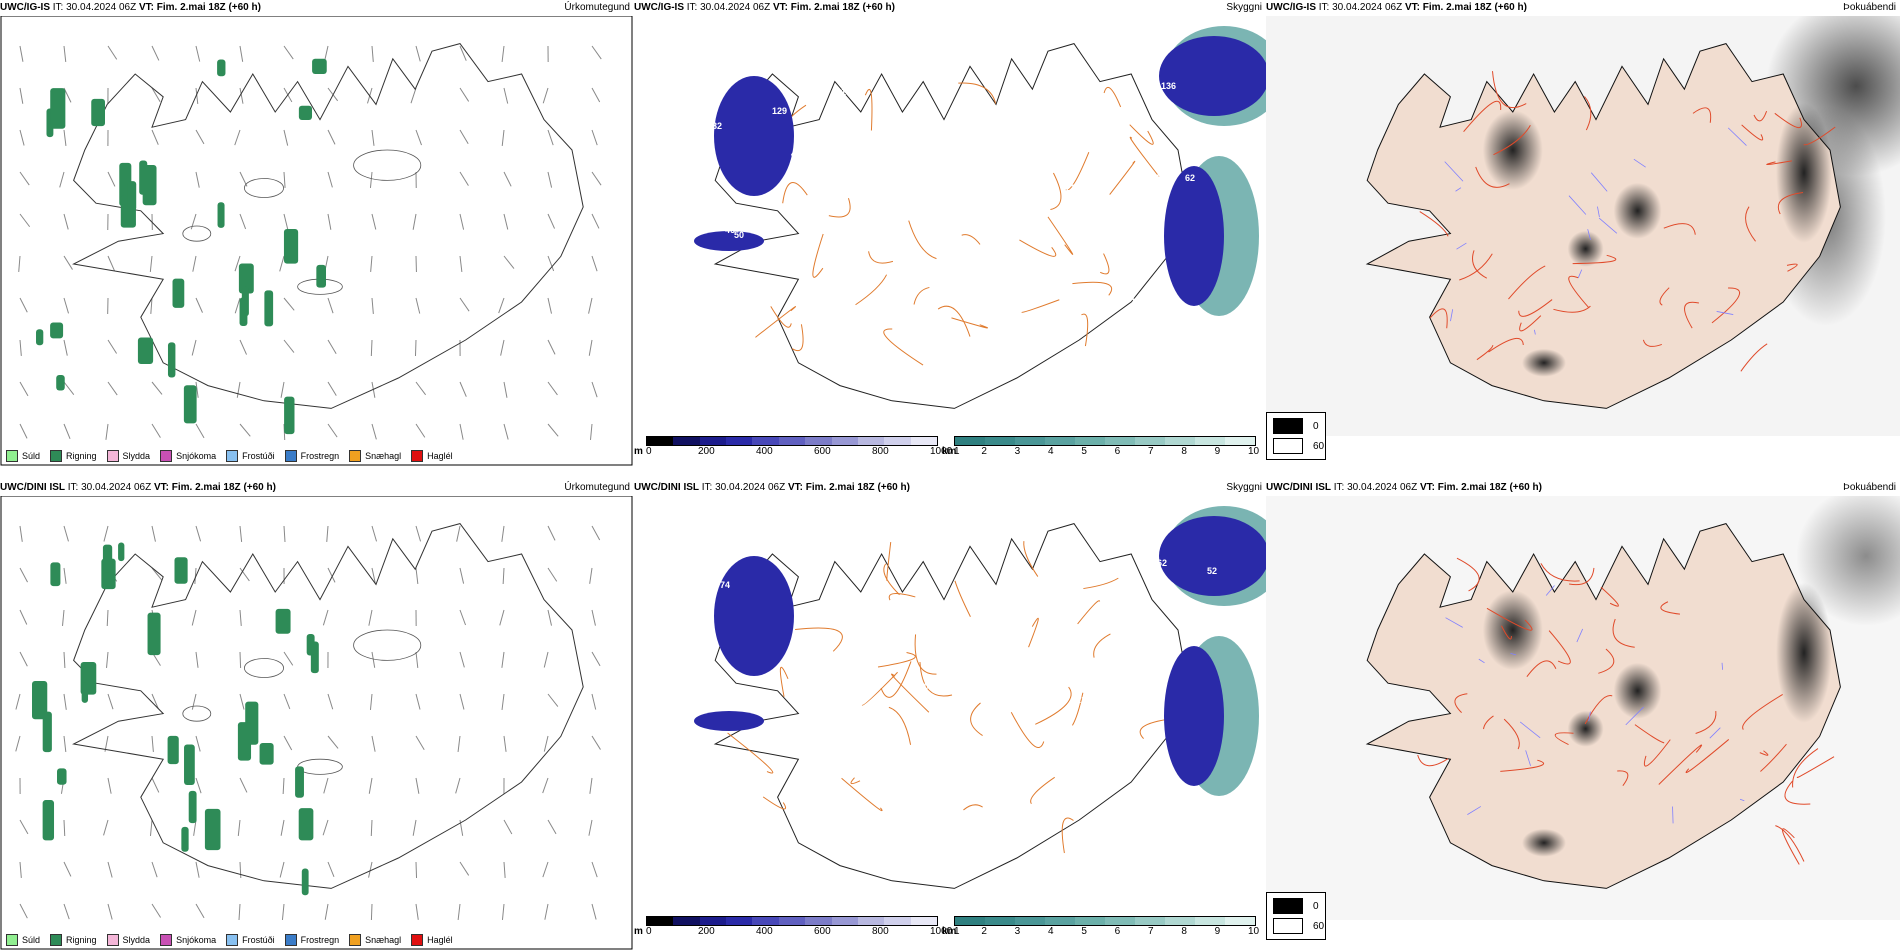  I want to click on ceiling-value-label: 115, so click(1170, 323).